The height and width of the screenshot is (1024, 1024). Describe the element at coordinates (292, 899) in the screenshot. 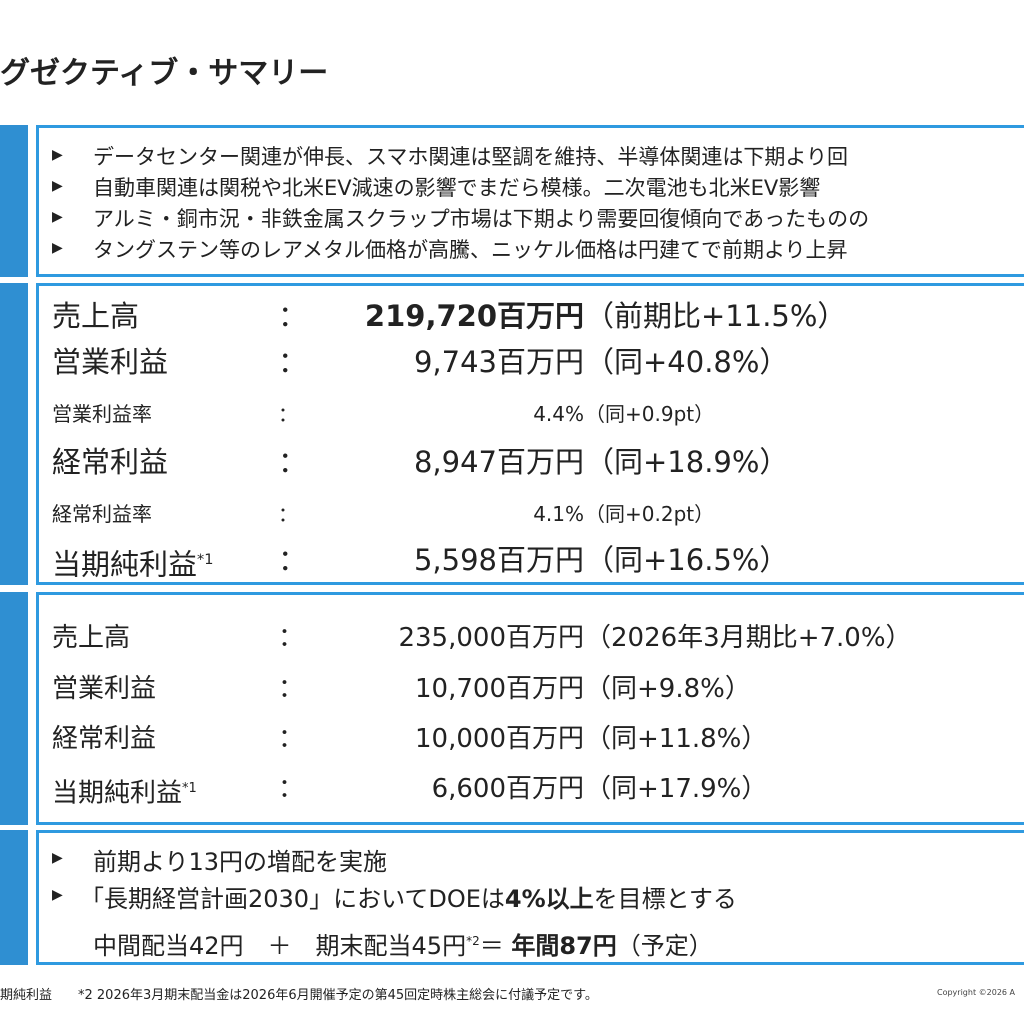

I see `text: 「長期経営計画2030」においてDOEは` at that location.